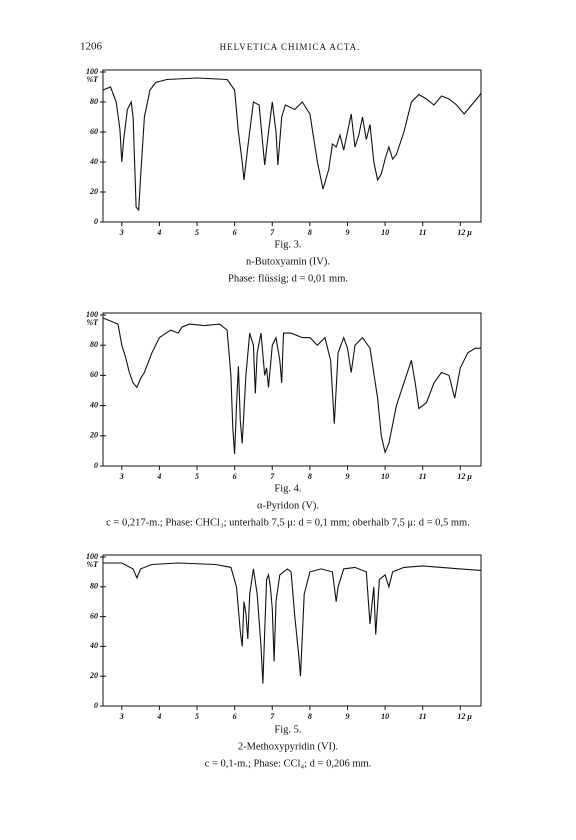 The width and height of the screenshot is (576, 840). Describe the element at coordinates (91, 47) in the screenshot. I see `page-number: 1206` at that location.